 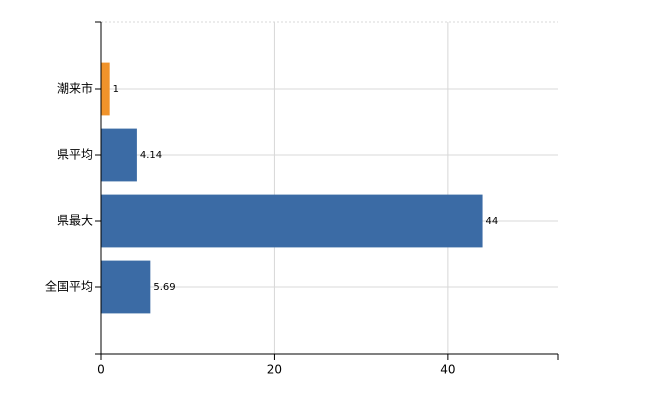 I want to click on data-label: 44, so click(x=492, y=221).